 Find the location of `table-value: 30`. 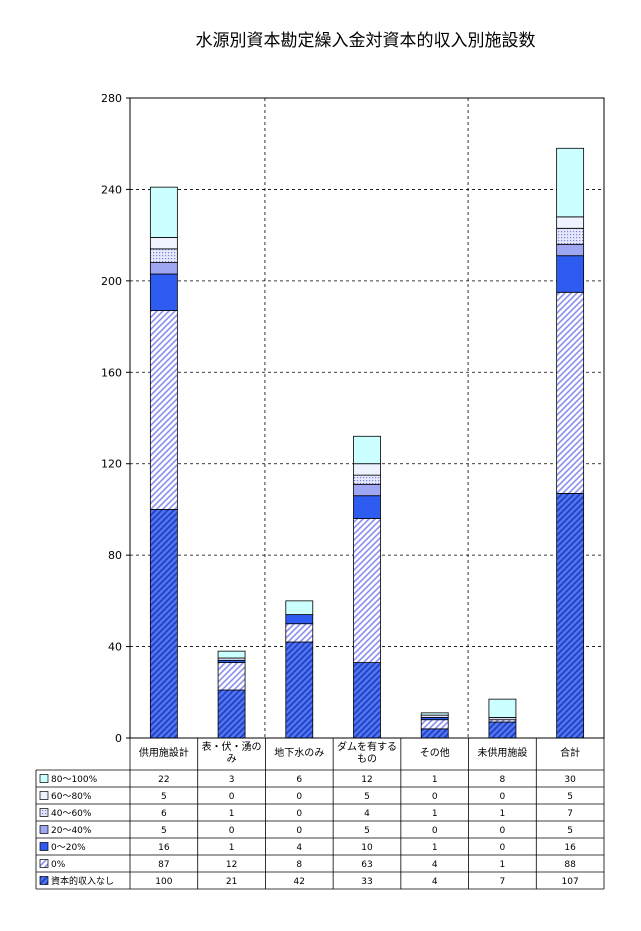

table-value: 30 is located at coordinates (570, 780).